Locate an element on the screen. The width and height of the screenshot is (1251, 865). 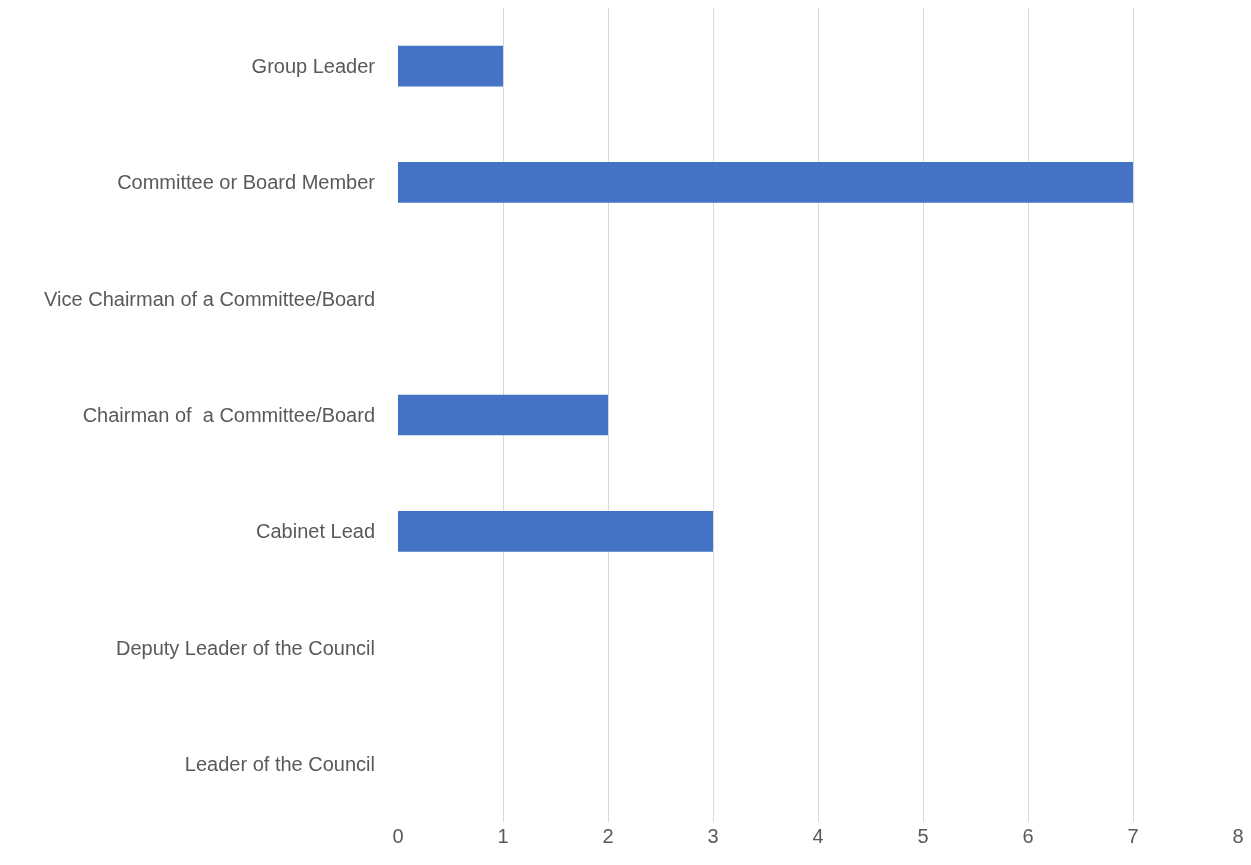
y-tick-label: Vice Chairman of a Committee/Board is located at coordinates (209, 298).